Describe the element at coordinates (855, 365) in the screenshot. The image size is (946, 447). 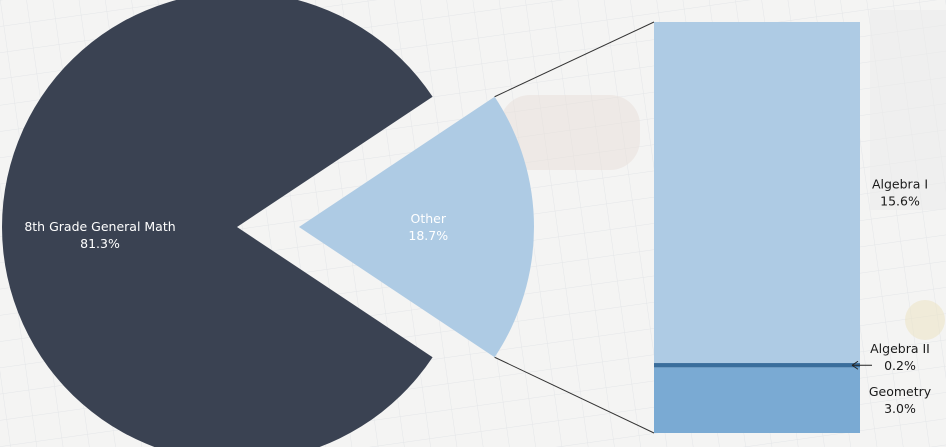
I see `callout-arrow-head` at that location.